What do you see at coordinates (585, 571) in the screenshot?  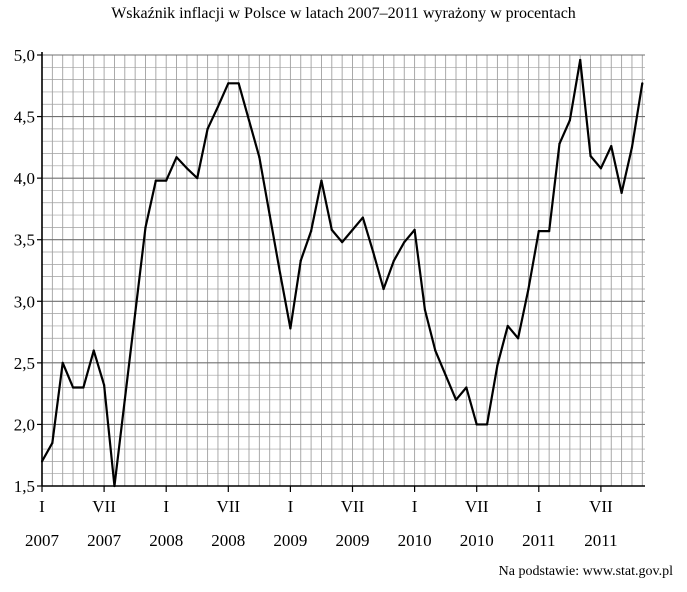 I see `source-note: Na podstawie: www.stat.gov.pl` at bounding box center [585, 571].